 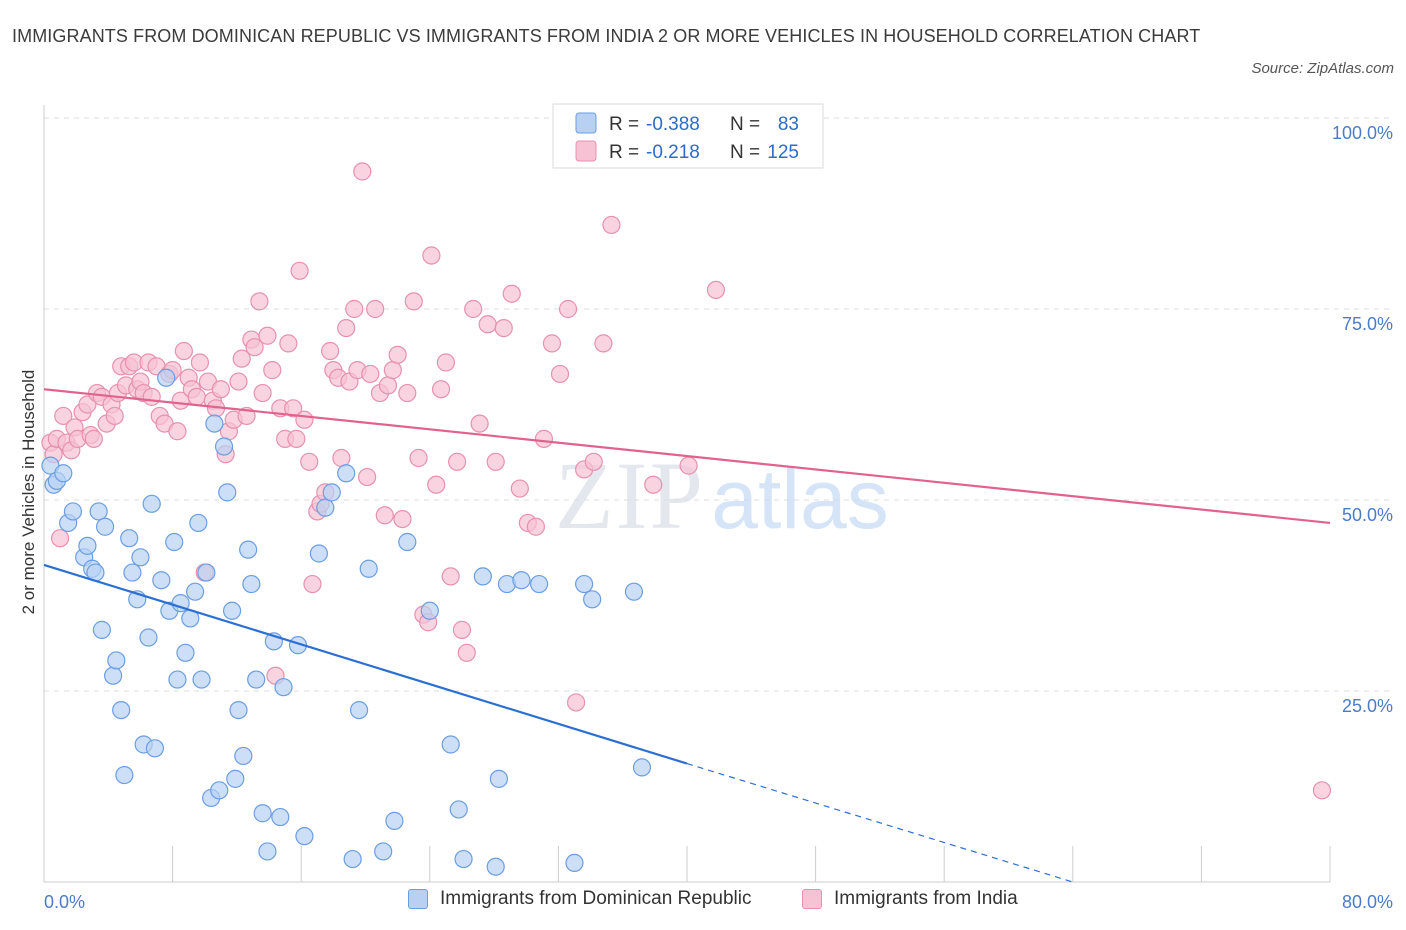 I want to click on x-tick-label-min: 0.0%, so click(x=64, y=902).